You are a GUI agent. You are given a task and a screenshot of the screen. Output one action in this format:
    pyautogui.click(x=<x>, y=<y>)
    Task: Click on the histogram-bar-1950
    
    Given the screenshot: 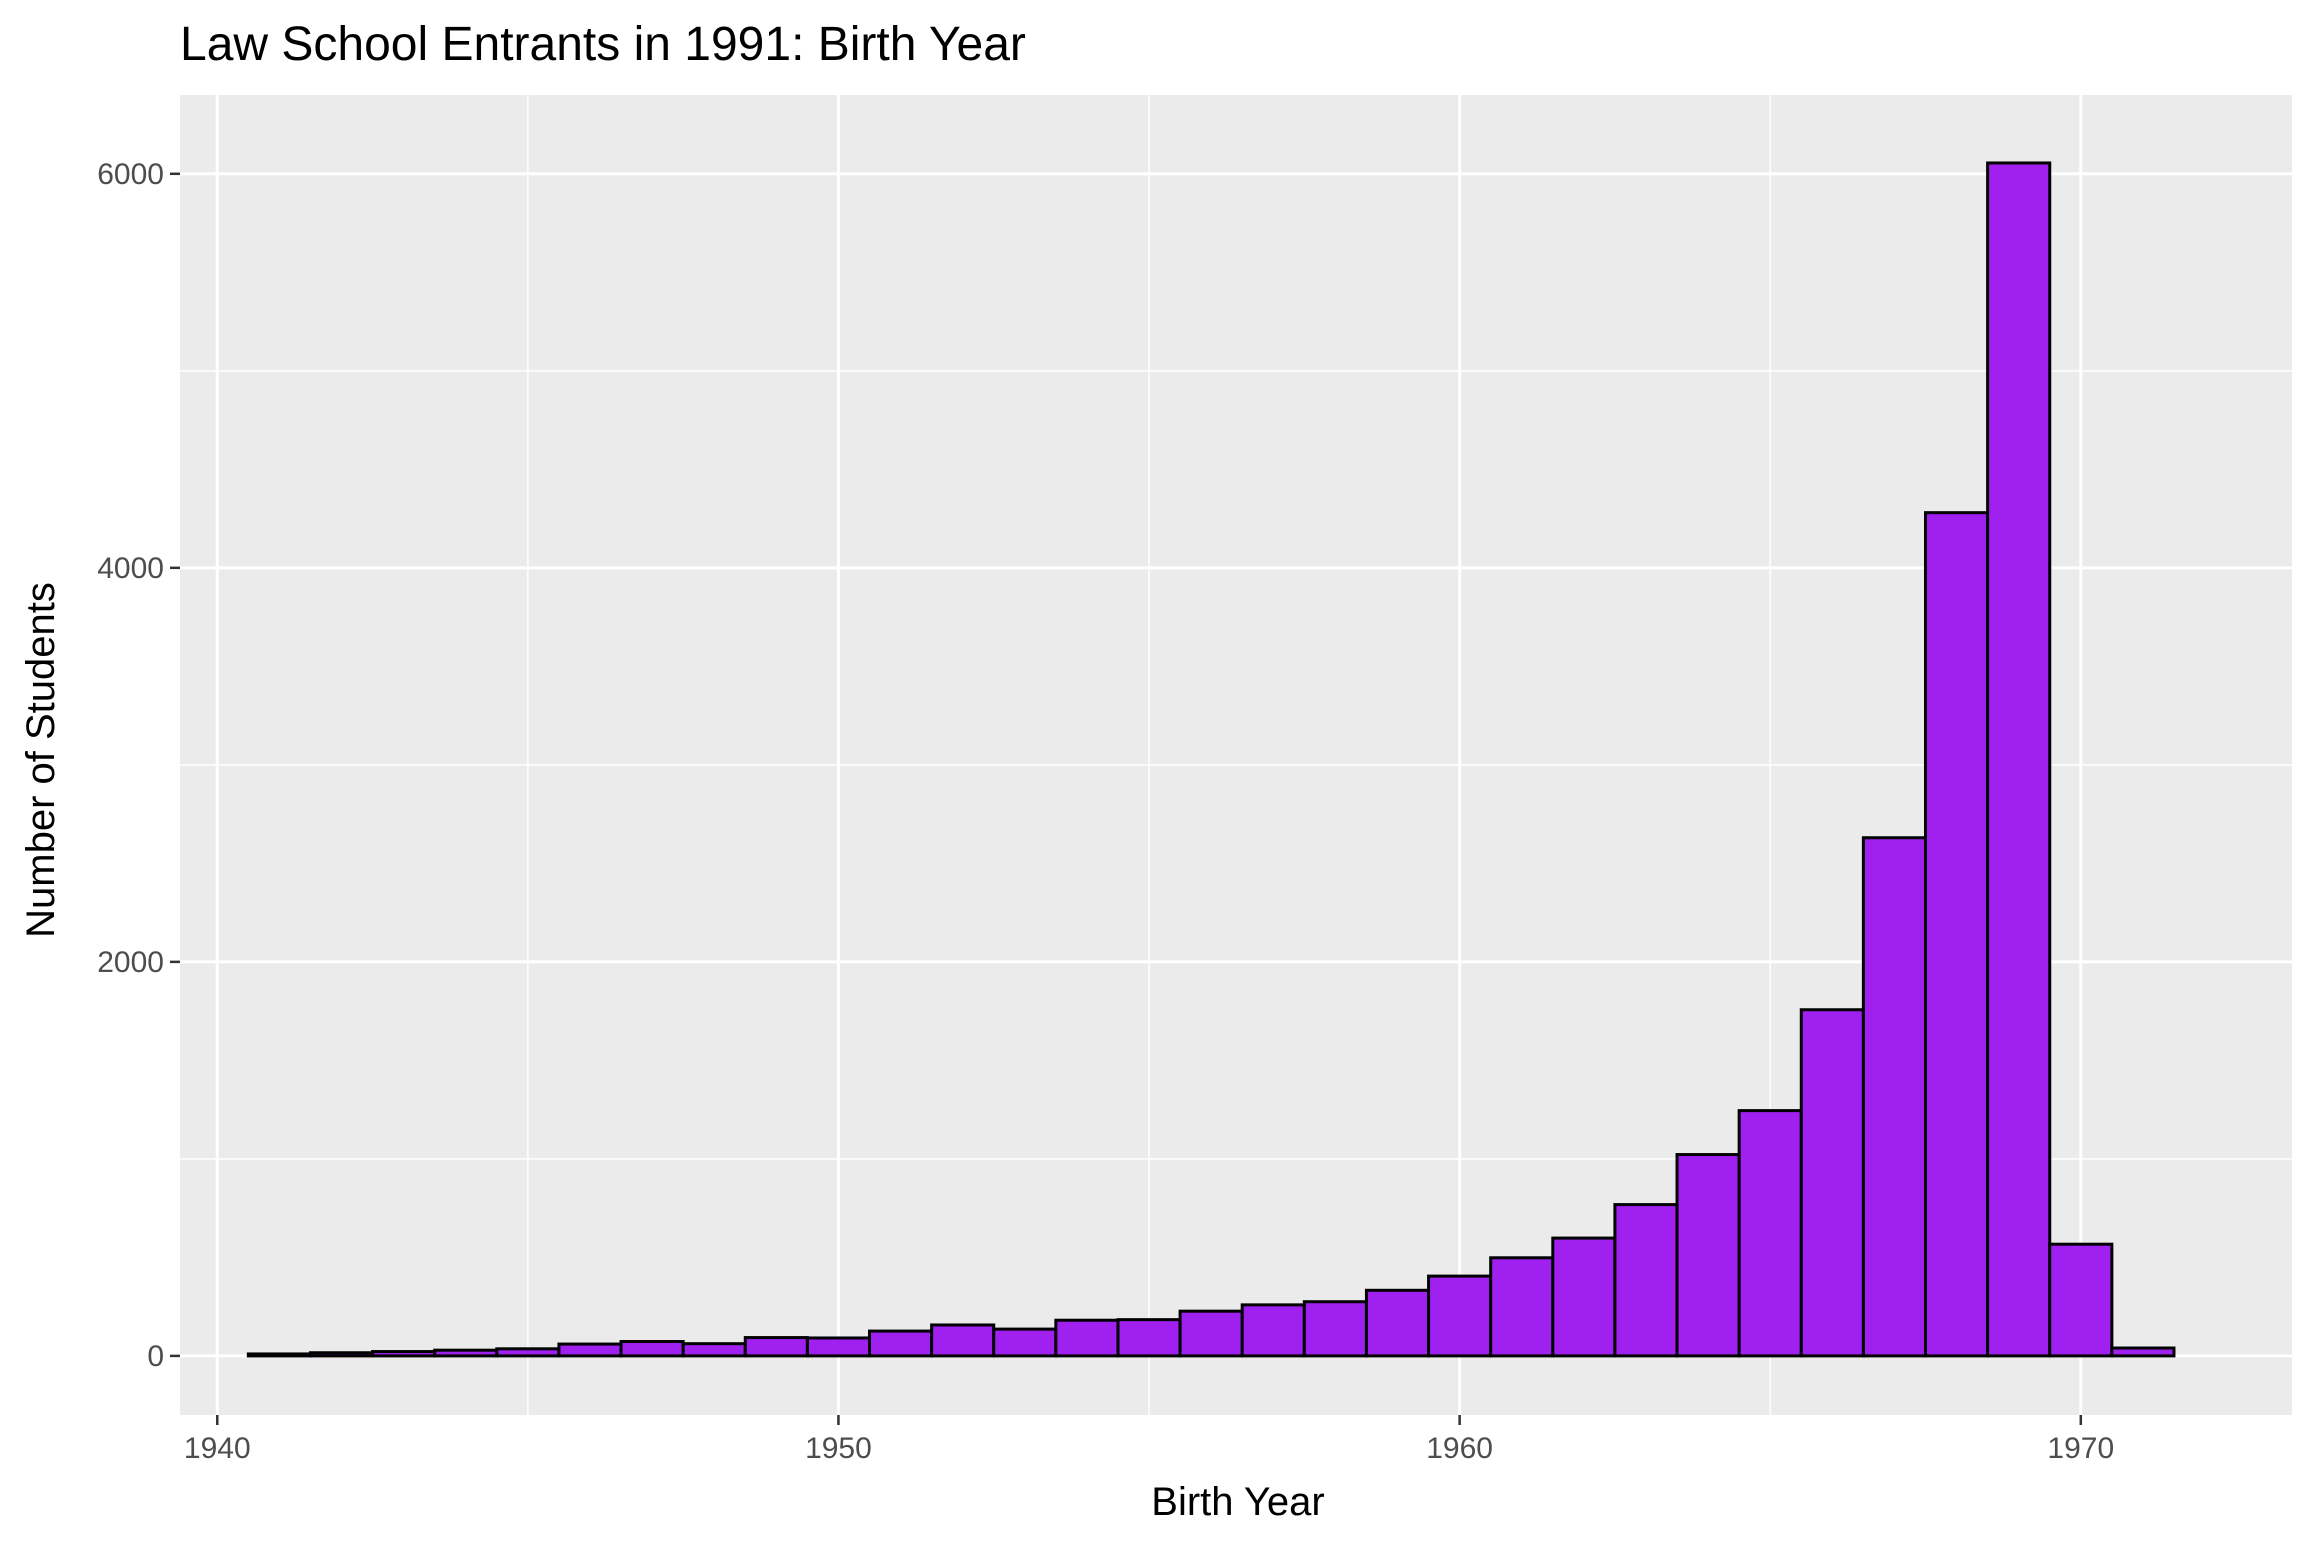 What is the action you would take?
    pyautogui.click(x=838, y=1347)
    